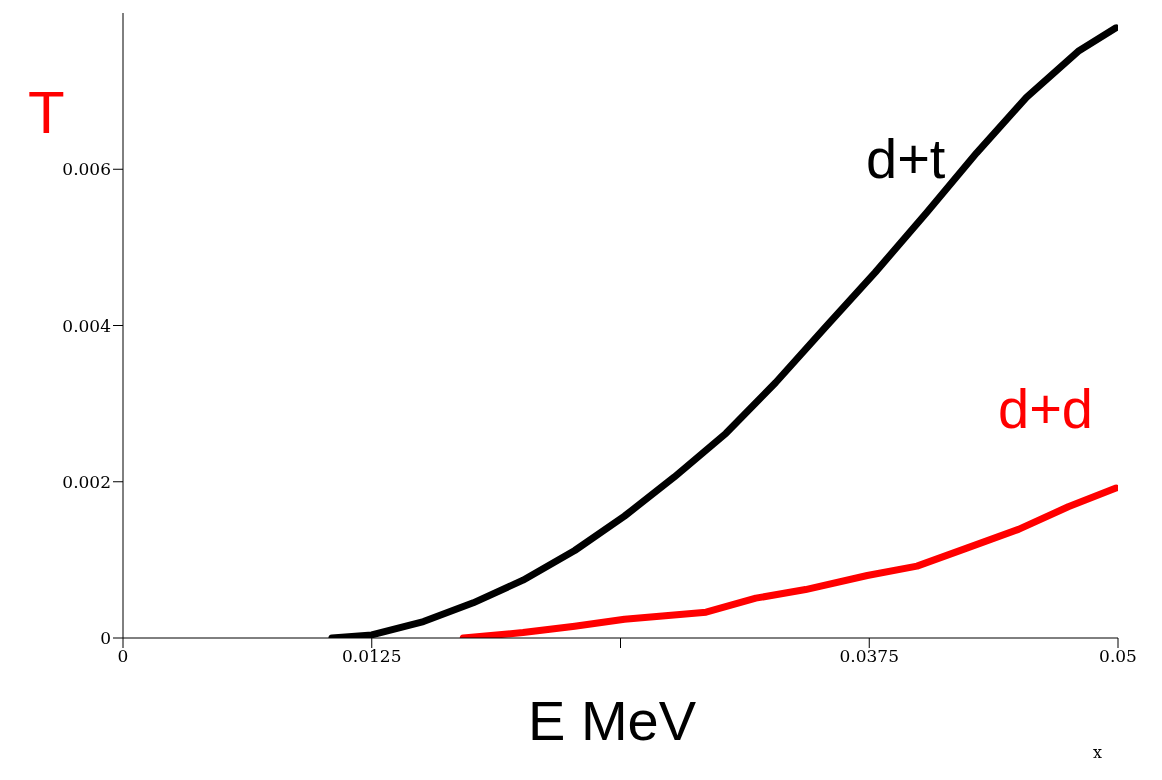 This screenshot has height=780, width=1162. What do you see at coordinates (86, 481) in the screenshot?
I see `y-tick-label: 0.002` at bounding box center [86, 481].